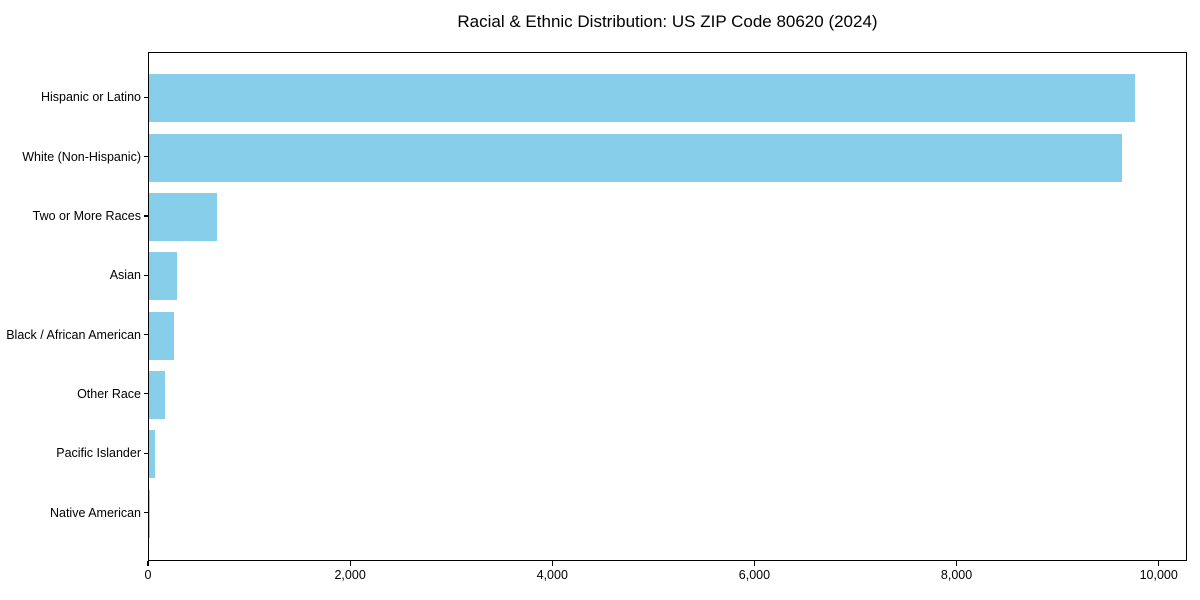  What do you see at coordinates (98, 452) in the screenshot?
I see `y-tick-label: Pacific Islander` at bounding box center [98, 452].